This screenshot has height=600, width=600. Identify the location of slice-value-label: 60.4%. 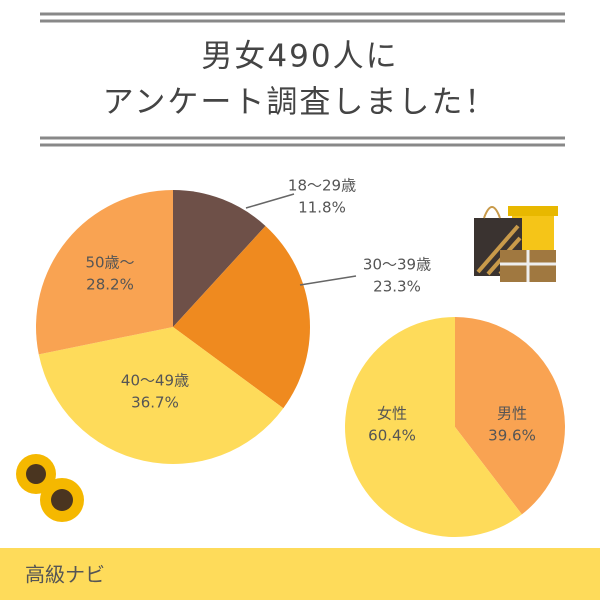
(392, 436).